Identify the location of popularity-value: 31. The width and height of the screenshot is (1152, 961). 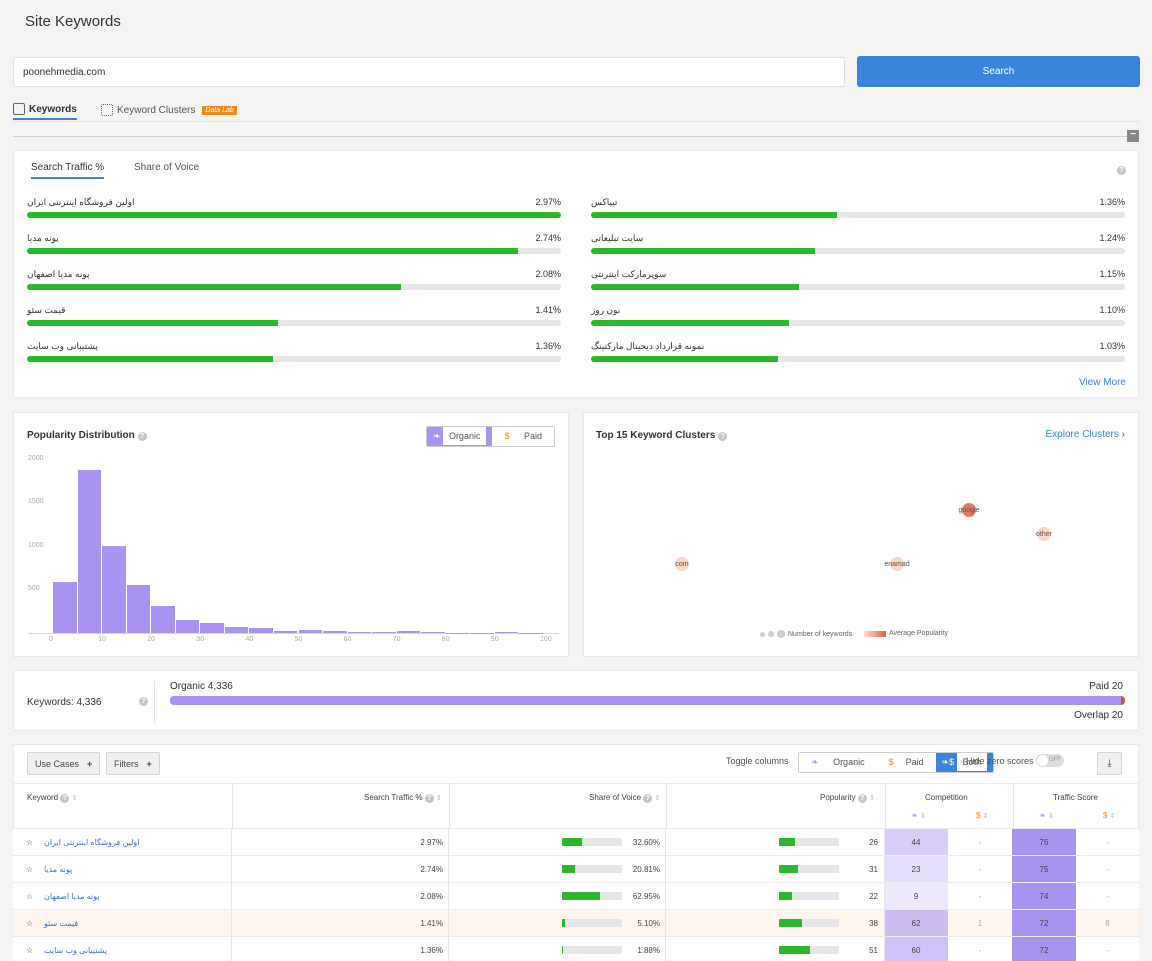
(873, 869).